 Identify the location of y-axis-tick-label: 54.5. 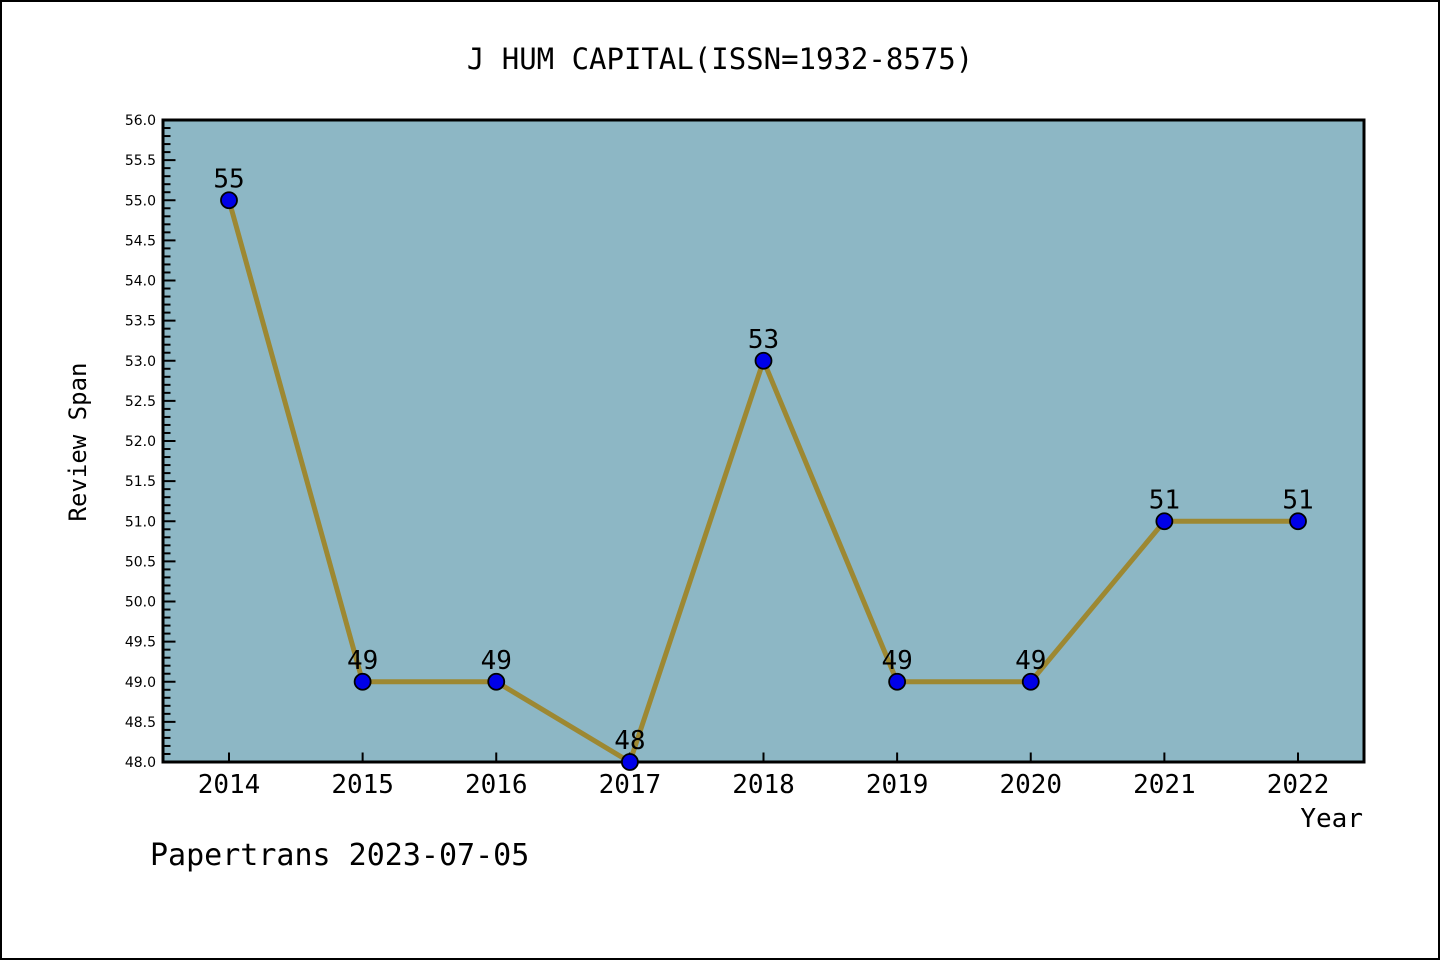
(140, 241).